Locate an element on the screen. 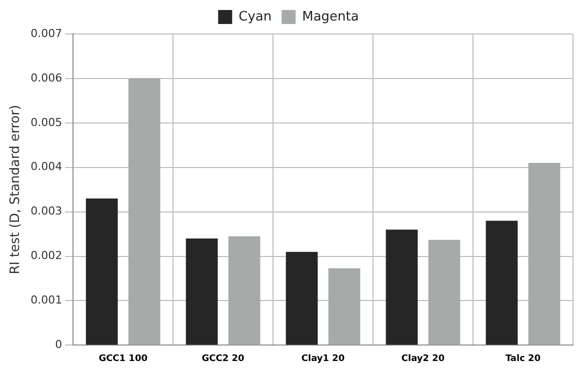 This screenshot has height=372, width=585. x-tick-label: Clay1 20 is located at coordinates (323, 359).